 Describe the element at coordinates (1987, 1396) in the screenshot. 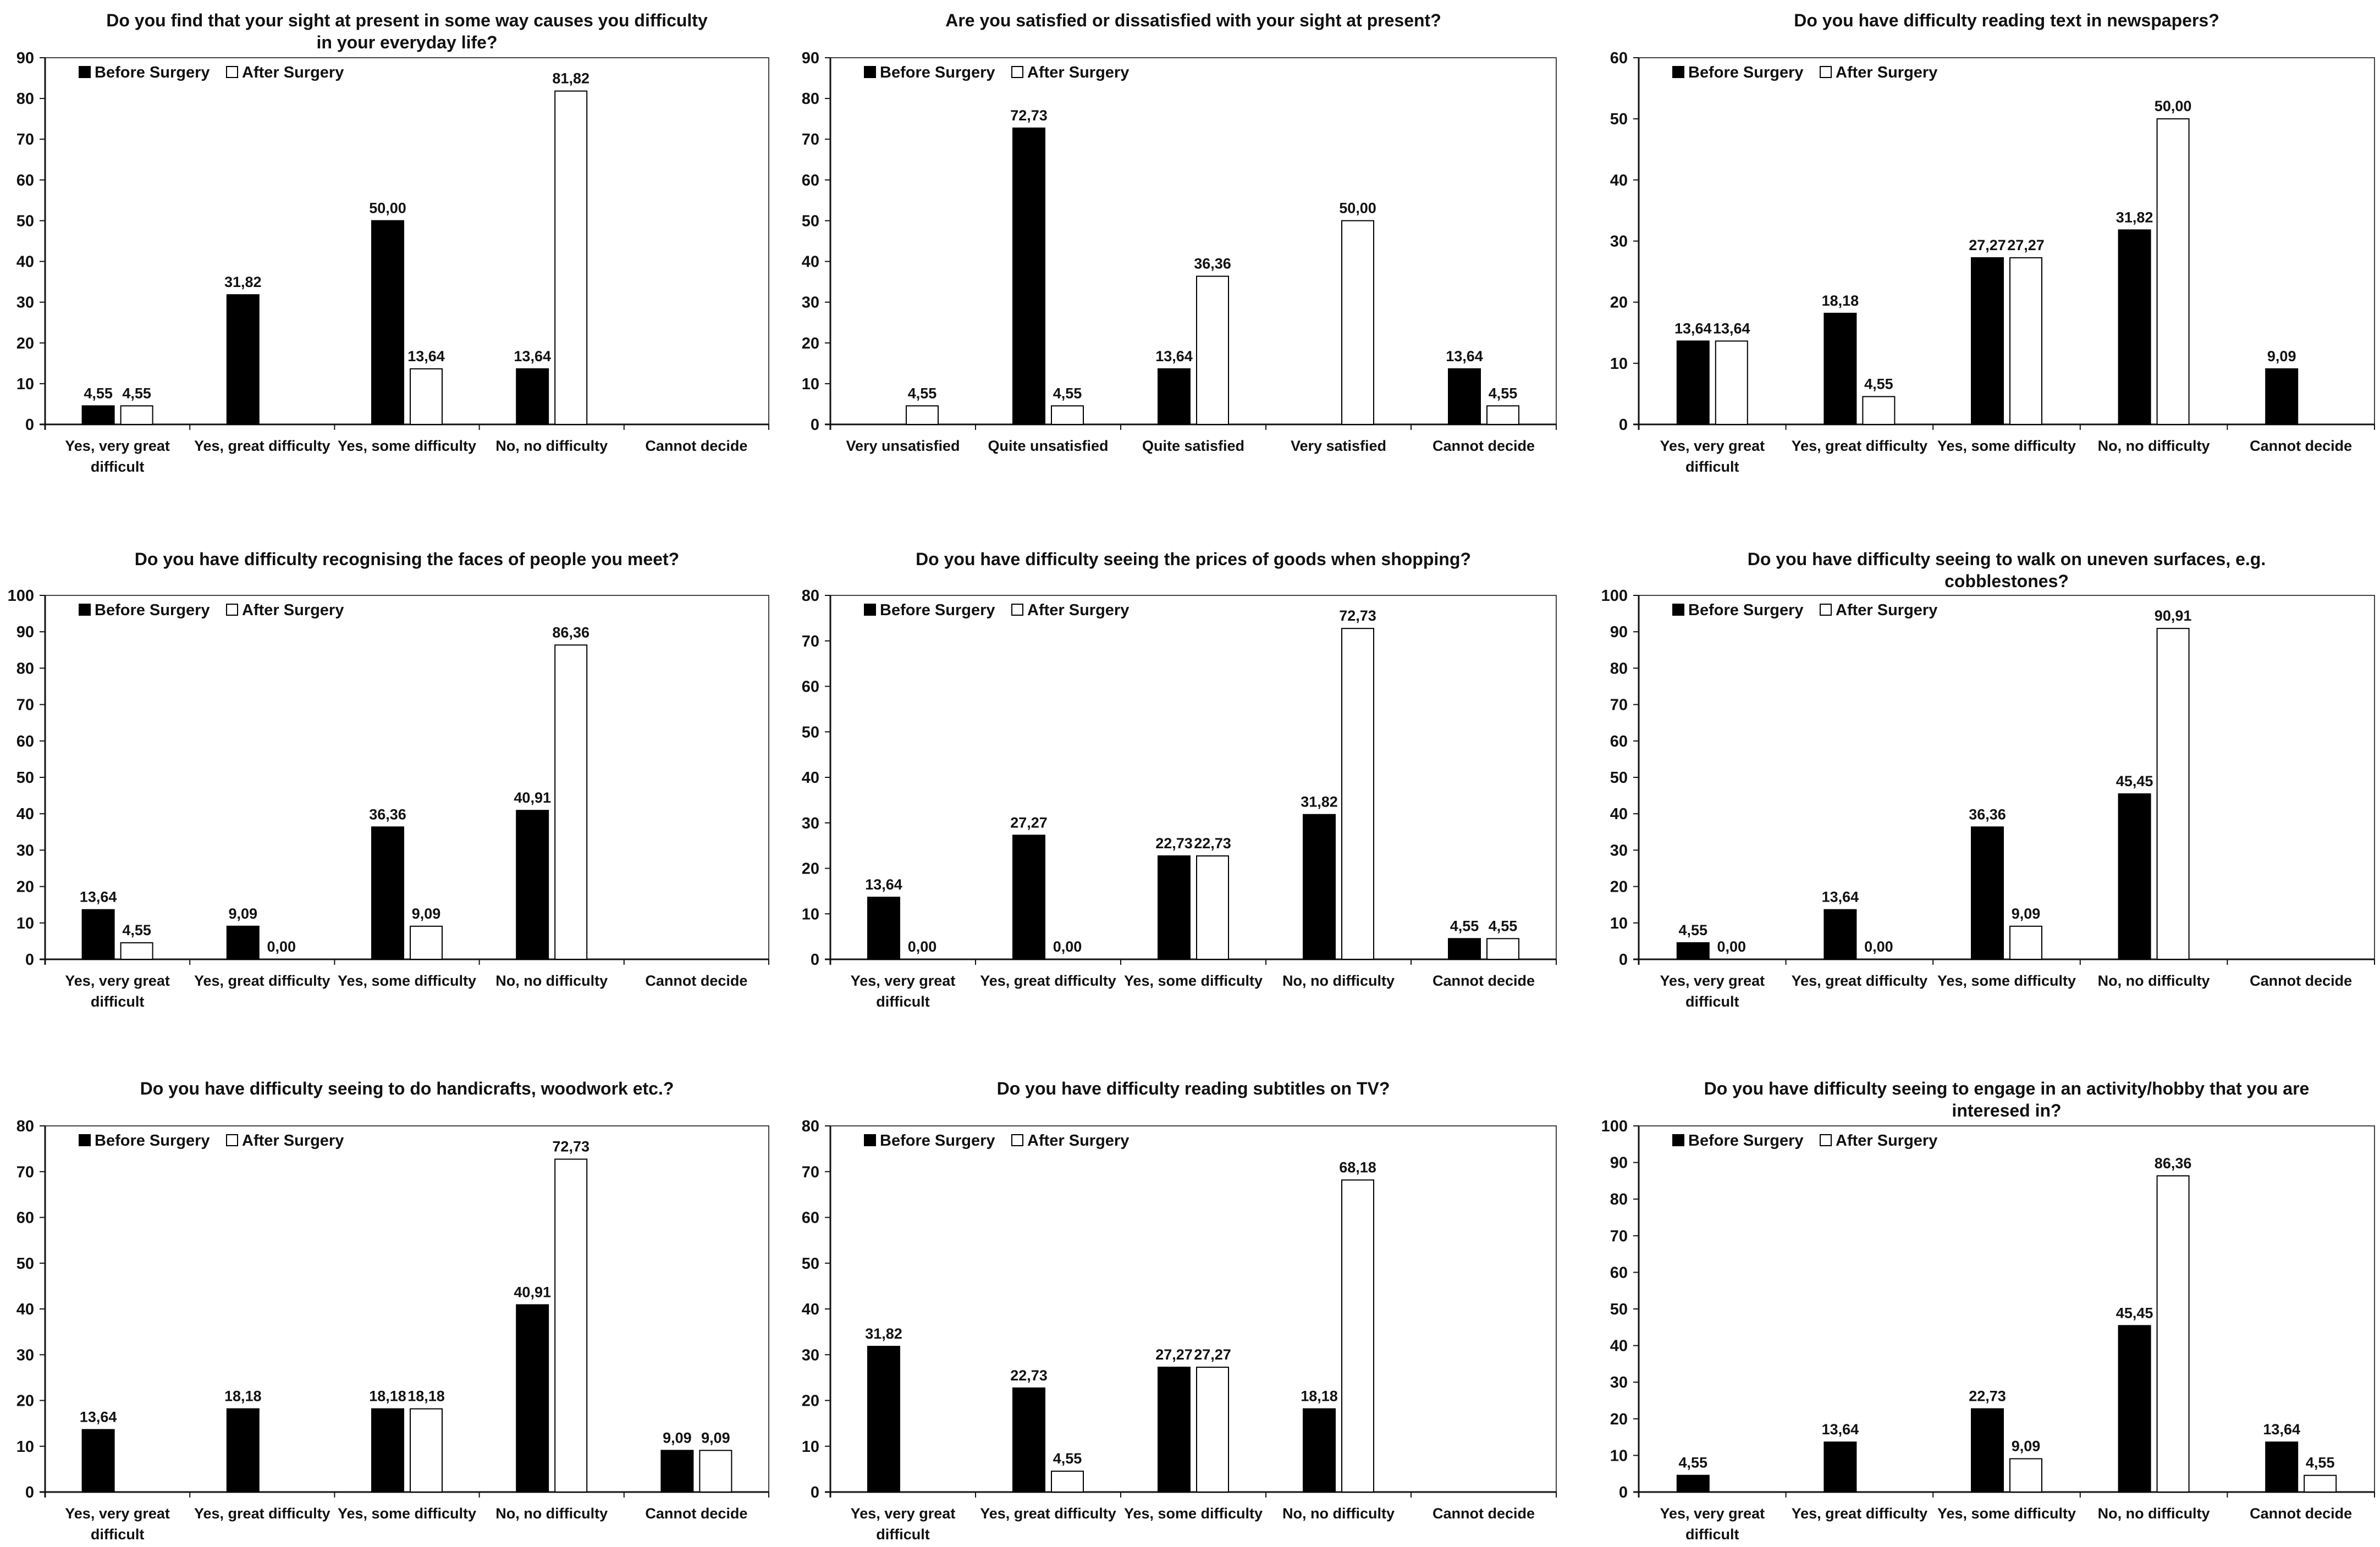

I see `data-label: 22,73` at that location.